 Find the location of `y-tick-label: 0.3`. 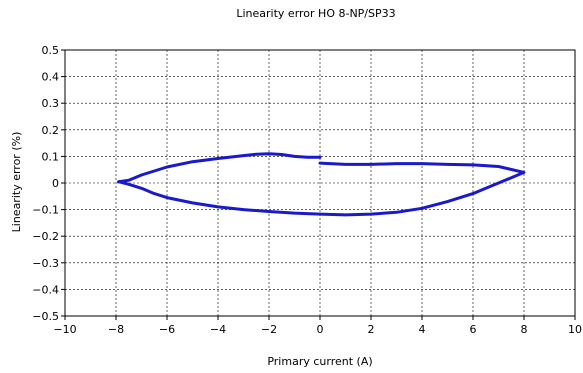

y-tick-label: 0.3 is located at coordinates (51, 103).